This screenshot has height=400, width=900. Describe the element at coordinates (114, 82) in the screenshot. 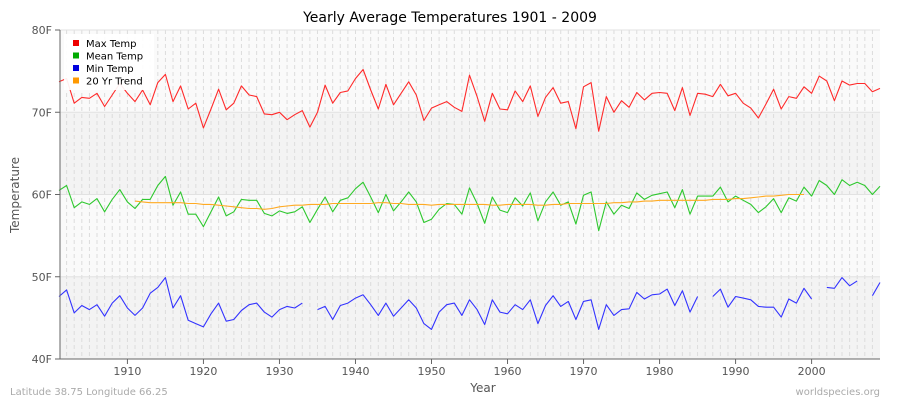

I see `legend-label: 20 Yr Trend` at that location.